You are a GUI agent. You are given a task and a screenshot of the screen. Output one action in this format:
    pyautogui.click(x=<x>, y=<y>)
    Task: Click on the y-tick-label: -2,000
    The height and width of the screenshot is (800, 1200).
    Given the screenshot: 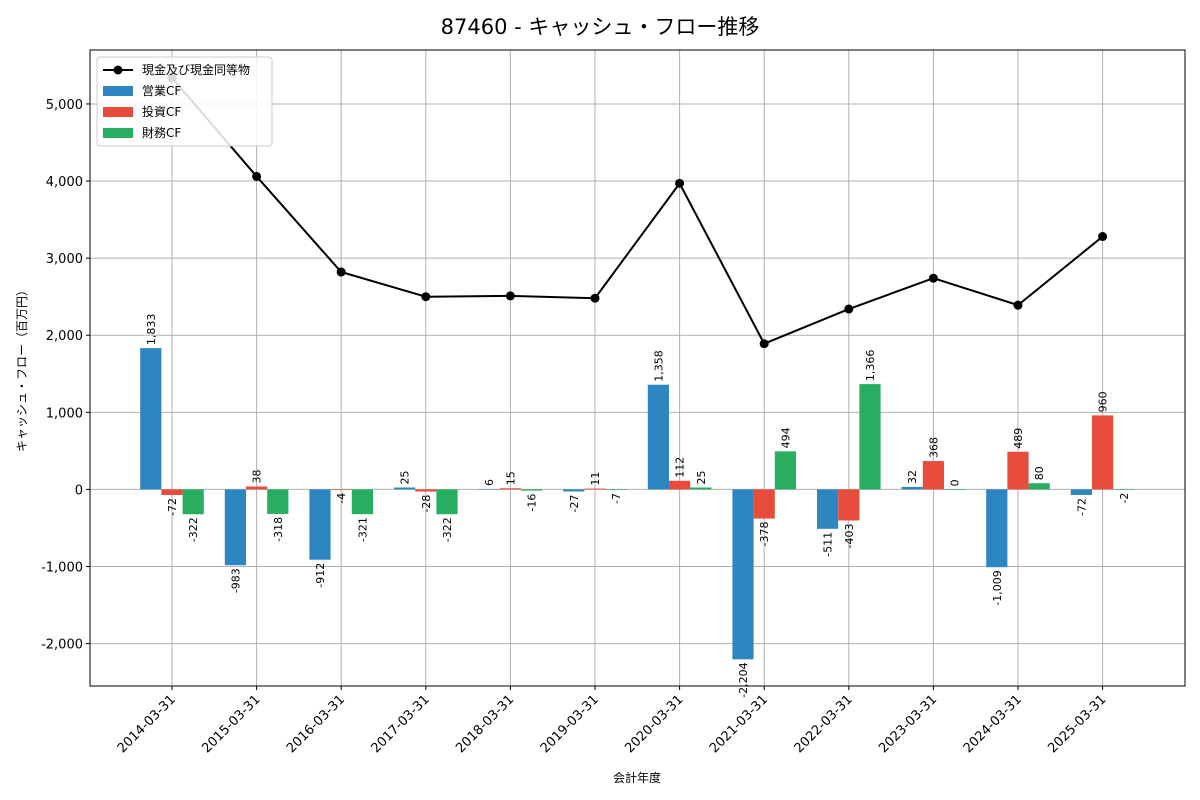 What is the action you would take?
    pyautogui.click(x=62, y=645)
    